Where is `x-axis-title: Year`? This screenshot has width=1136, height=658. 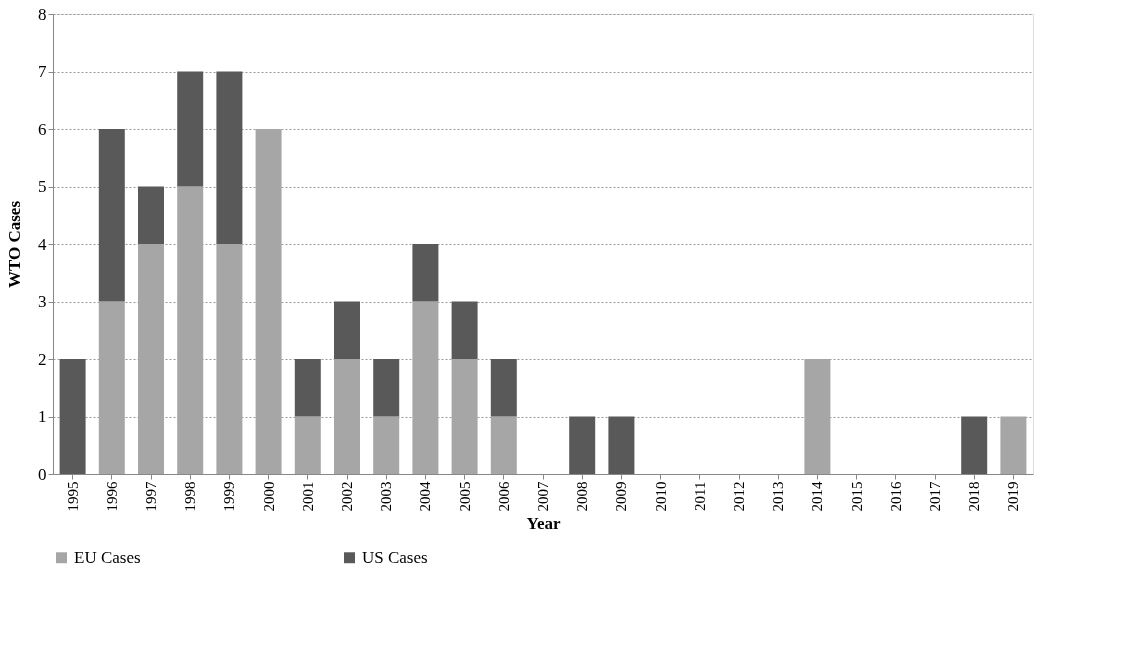
x-axis-title: Year is located at coordinates (543, 523).